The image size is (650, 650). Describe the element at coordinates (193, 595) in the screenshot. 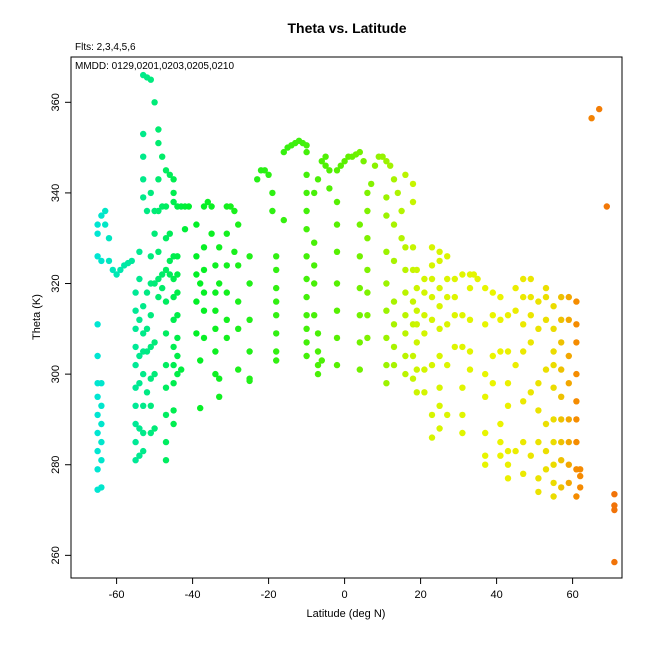

I see `x-tick-label: -40` at that location.